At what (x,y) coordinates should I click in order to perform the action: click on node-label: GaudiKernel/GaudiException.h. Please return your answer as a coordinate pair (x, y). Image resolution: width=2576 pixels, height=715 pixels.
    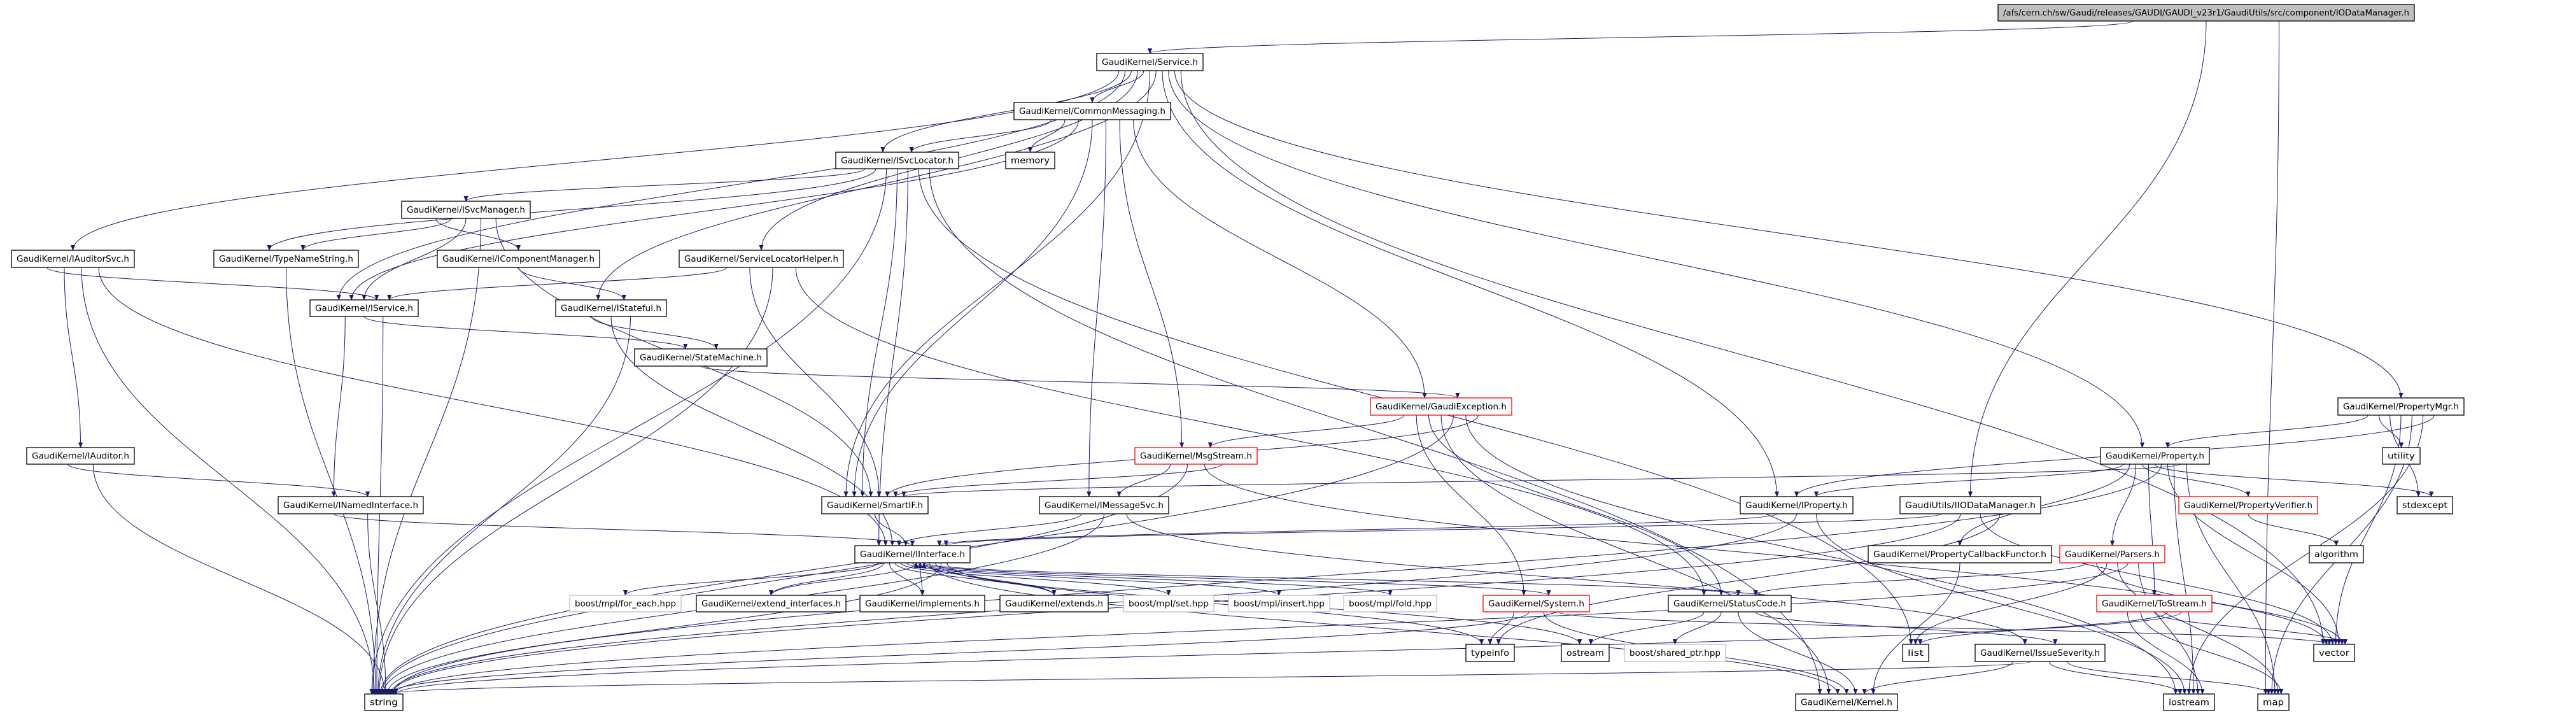
    Looking at the image, I should click on (1442, 407).